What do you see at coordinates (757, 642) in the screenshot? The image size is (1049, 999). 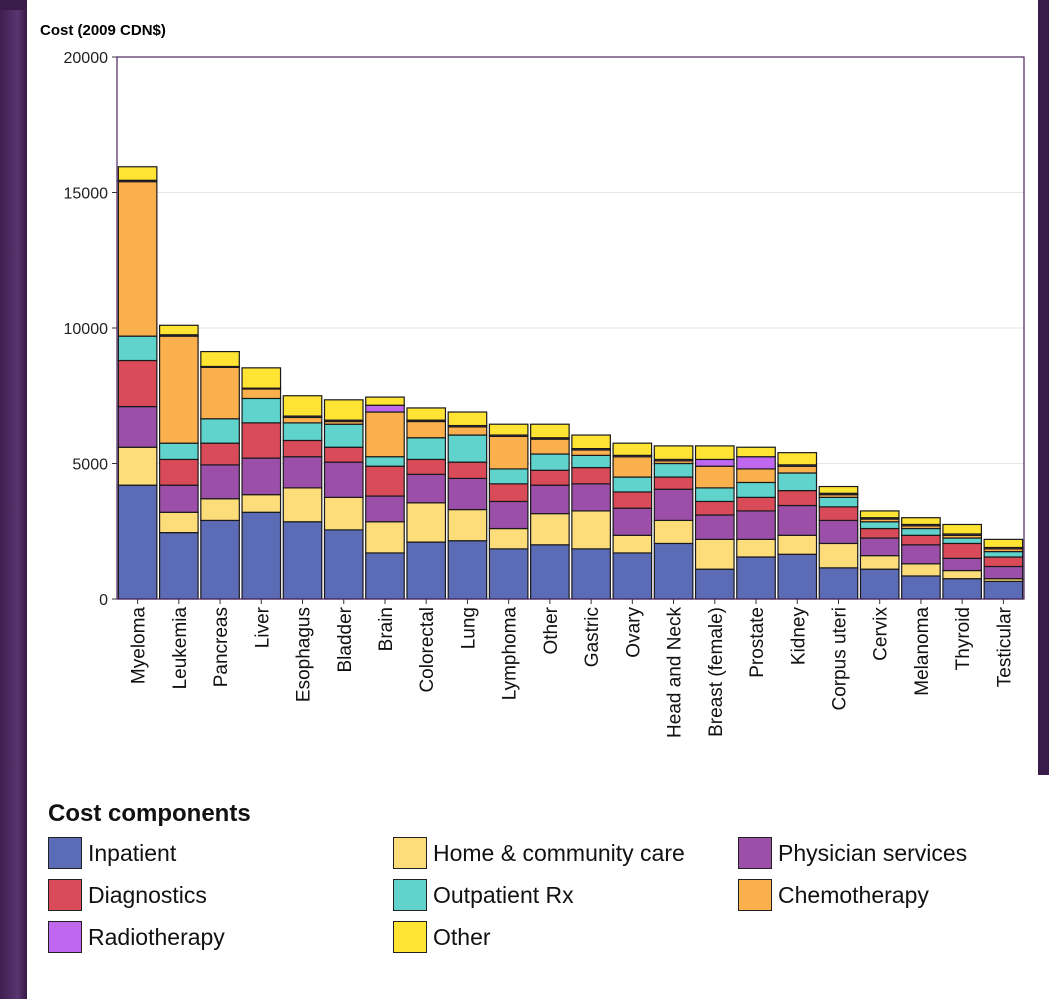 I see `x-tick-label-15: Prostate` at bounding box center [757, 642].